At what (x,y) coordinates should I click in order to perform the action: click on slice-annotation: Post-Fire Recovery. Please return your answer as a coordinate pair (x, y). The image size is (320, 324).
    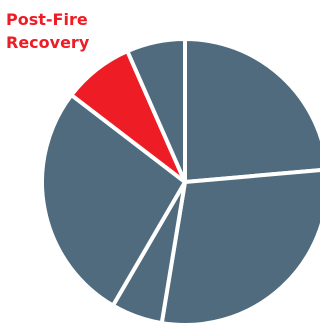
    Looking at the image, I should click on (48, 31).